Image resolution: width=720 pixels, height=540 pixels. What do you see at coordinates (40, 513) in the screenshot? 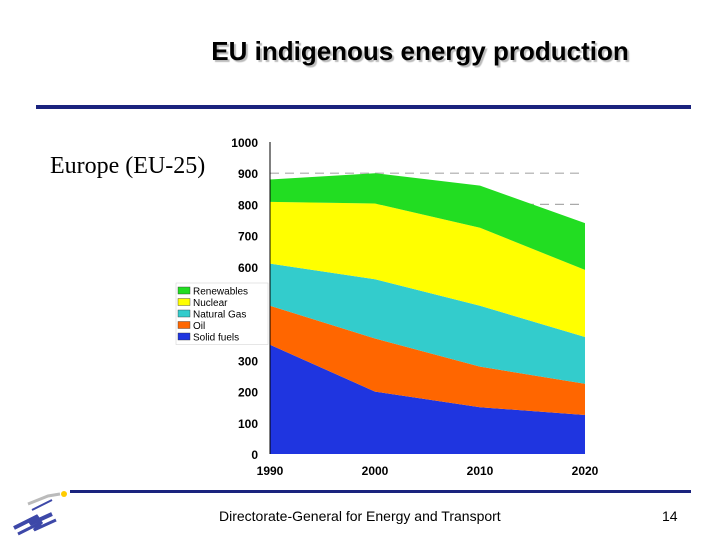
I see `dg-energy-logo-icon` at bounding box center [40, 513].